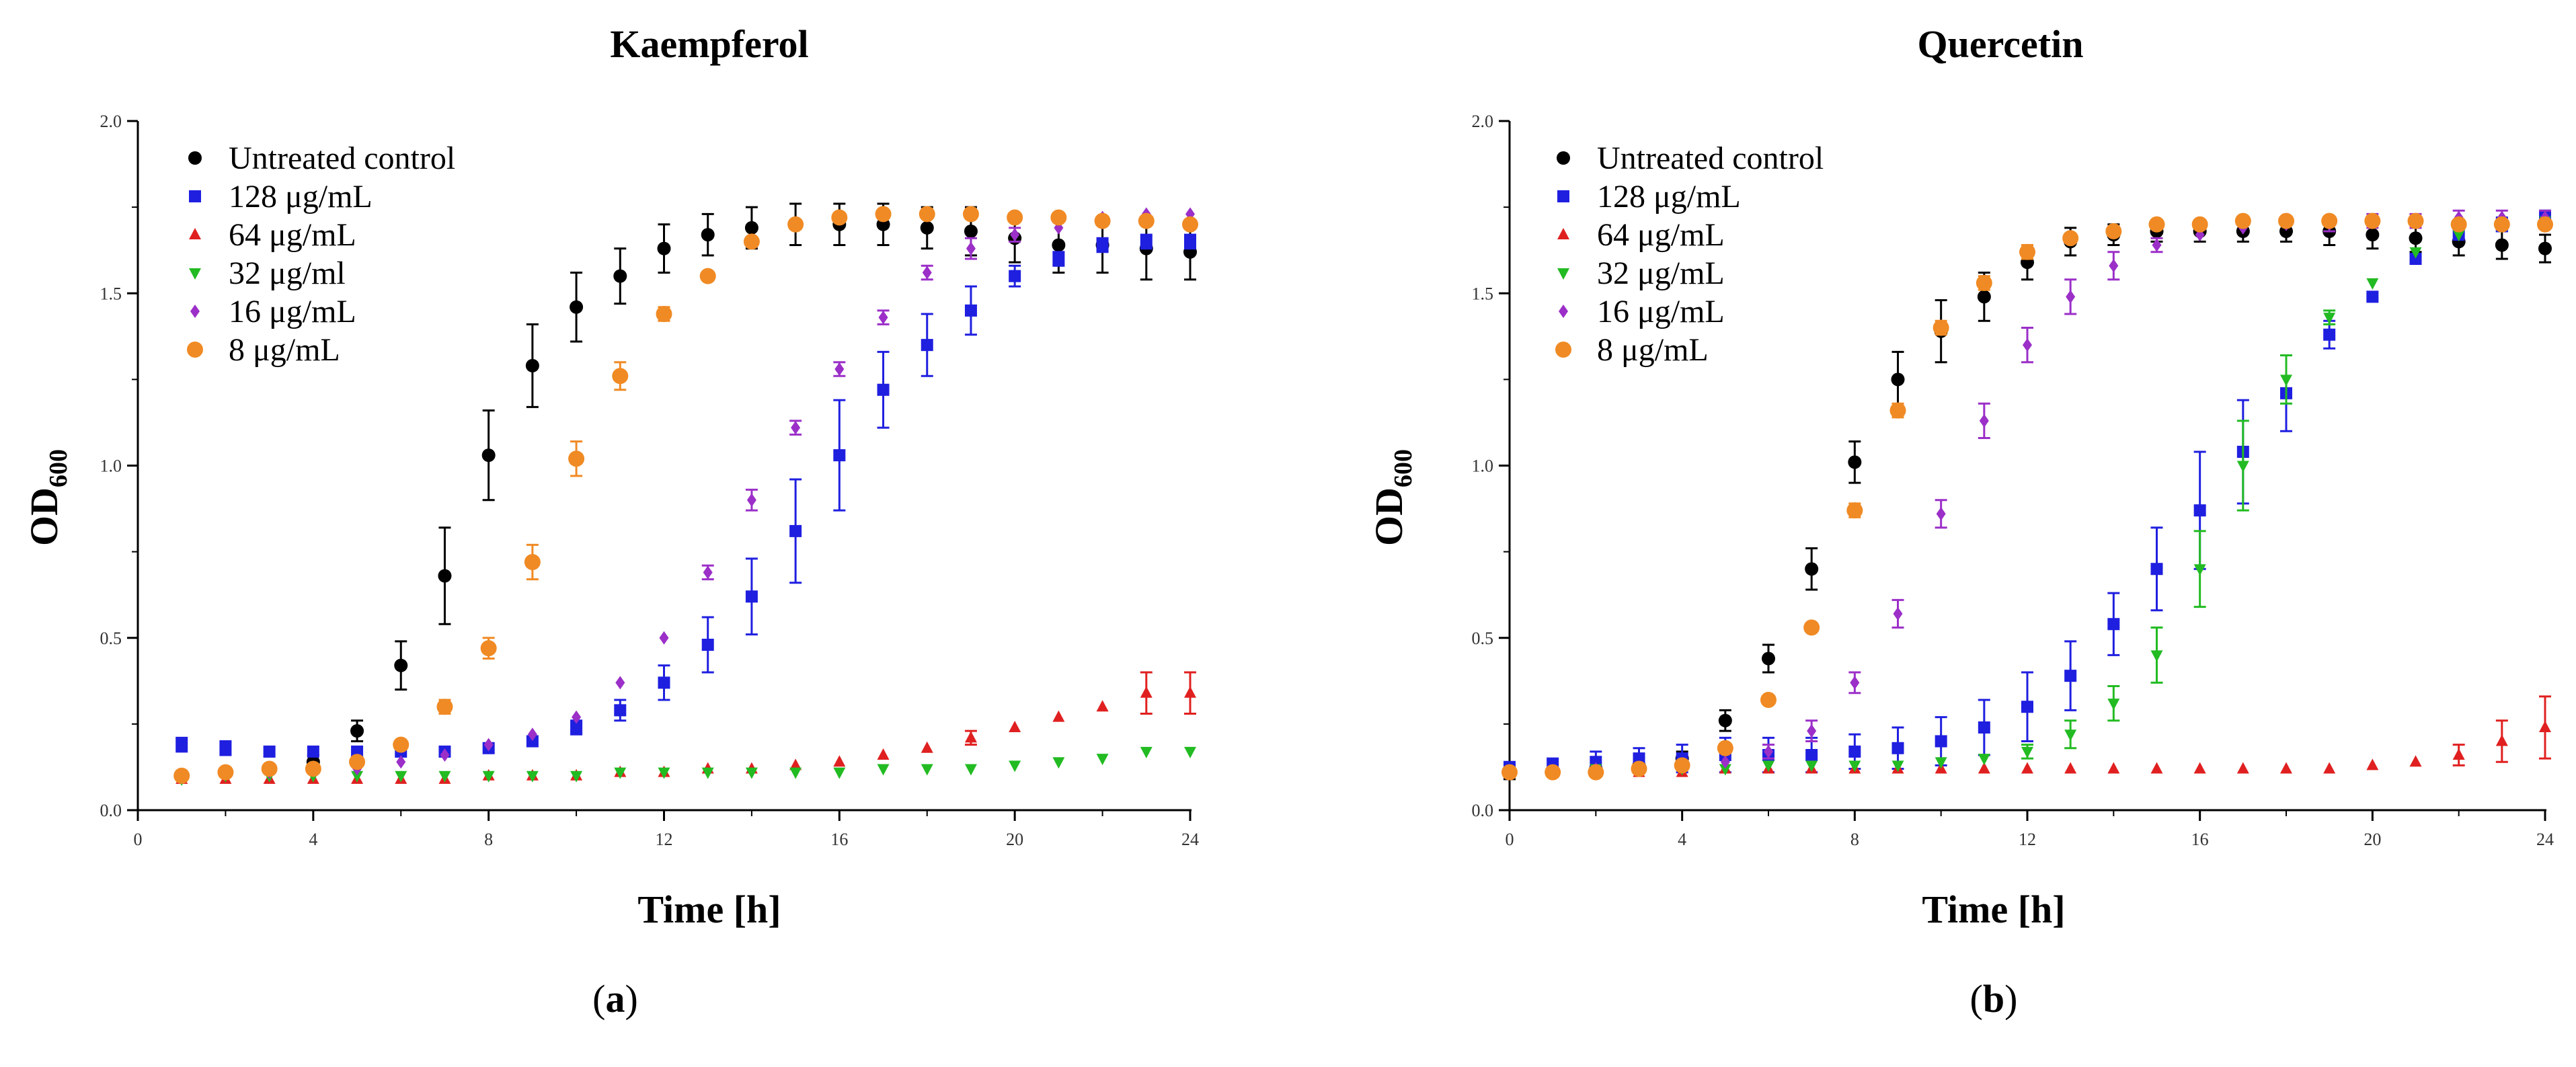 Image resolution: width=2576 pixels, height=1067 pixels. What do you see at coordinates (111, 466) in the screenshot?
I see `y-tick-label: 1.0` at bounding box center [111, 466].